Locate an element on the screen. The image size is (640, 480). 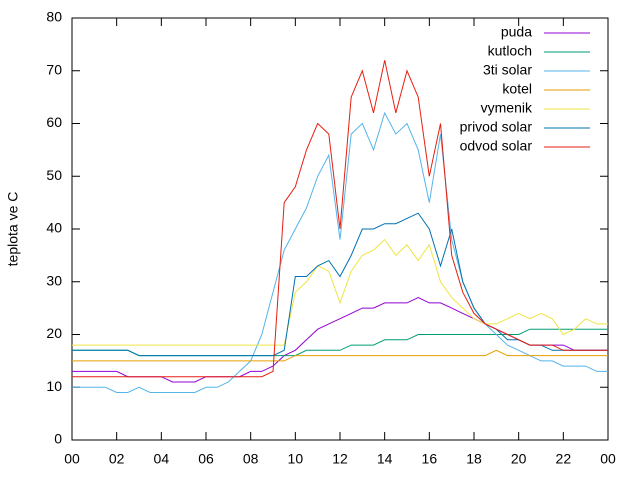
y-tick-label: 10 is located at coordinates (54, 386).